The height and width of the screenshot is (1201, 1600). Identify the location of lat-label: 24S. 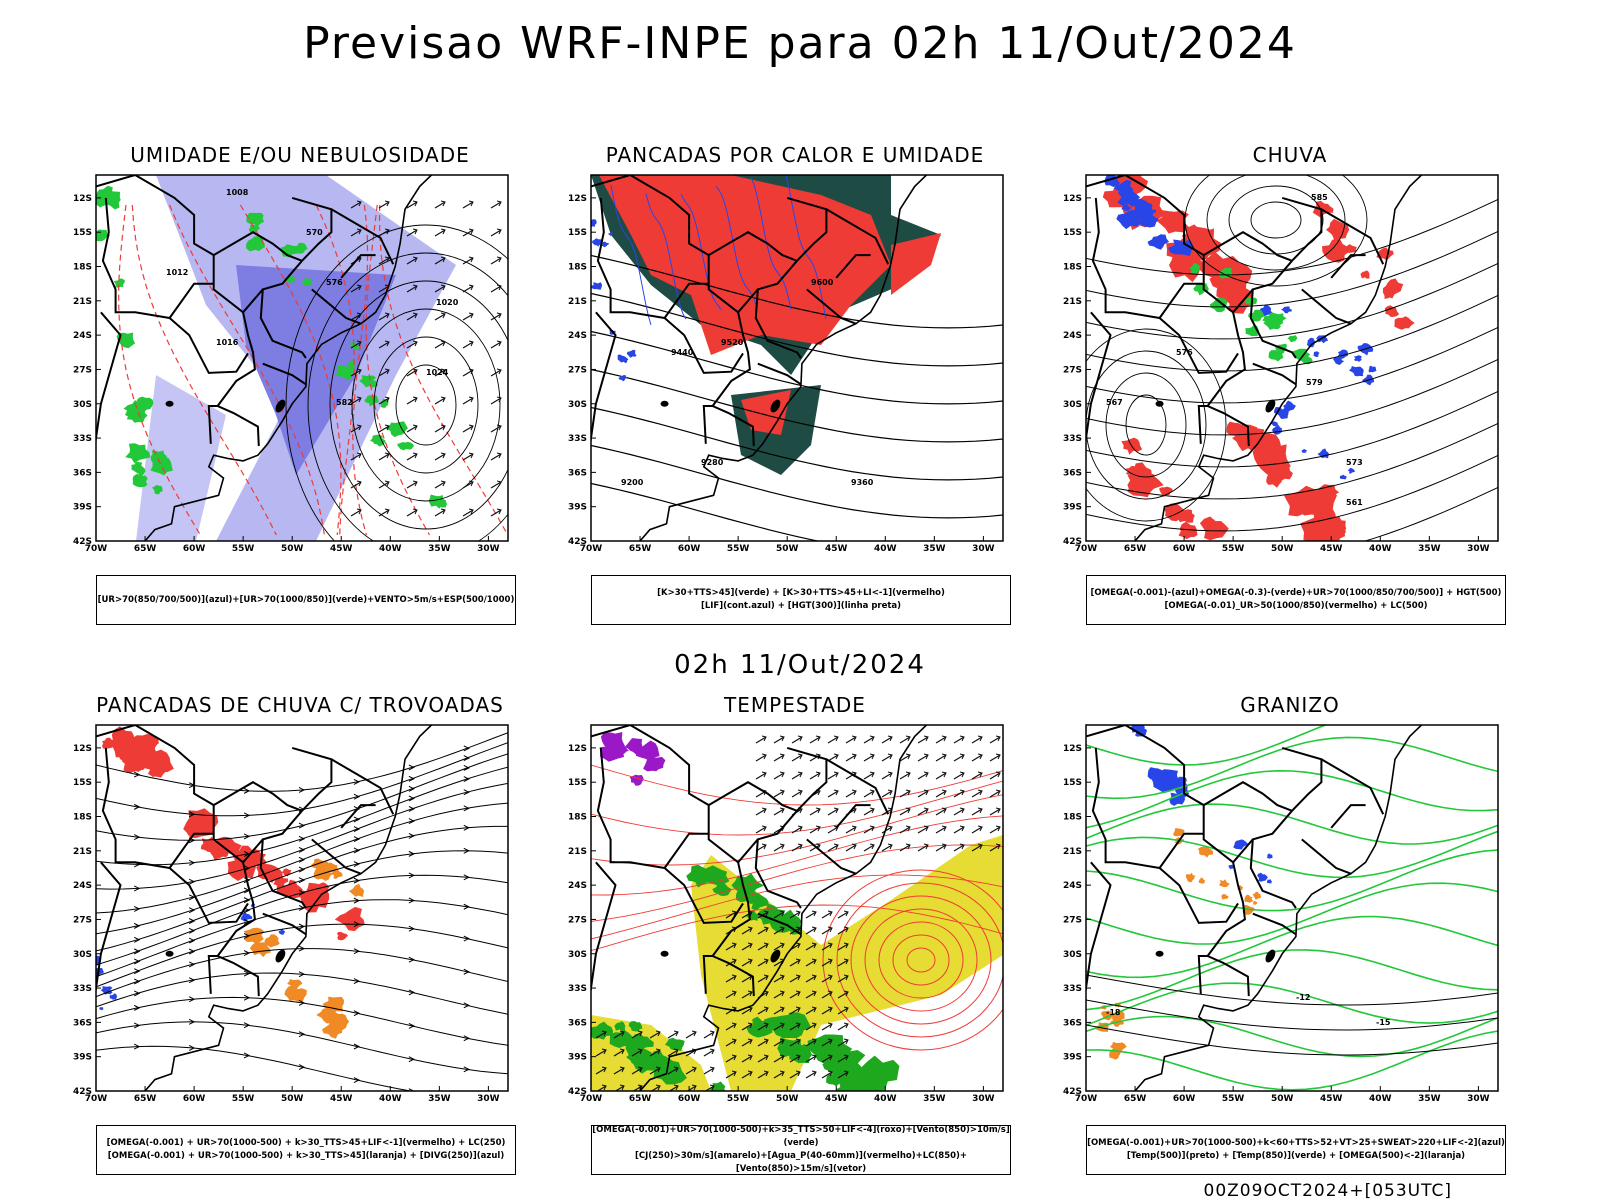
(577, 886).